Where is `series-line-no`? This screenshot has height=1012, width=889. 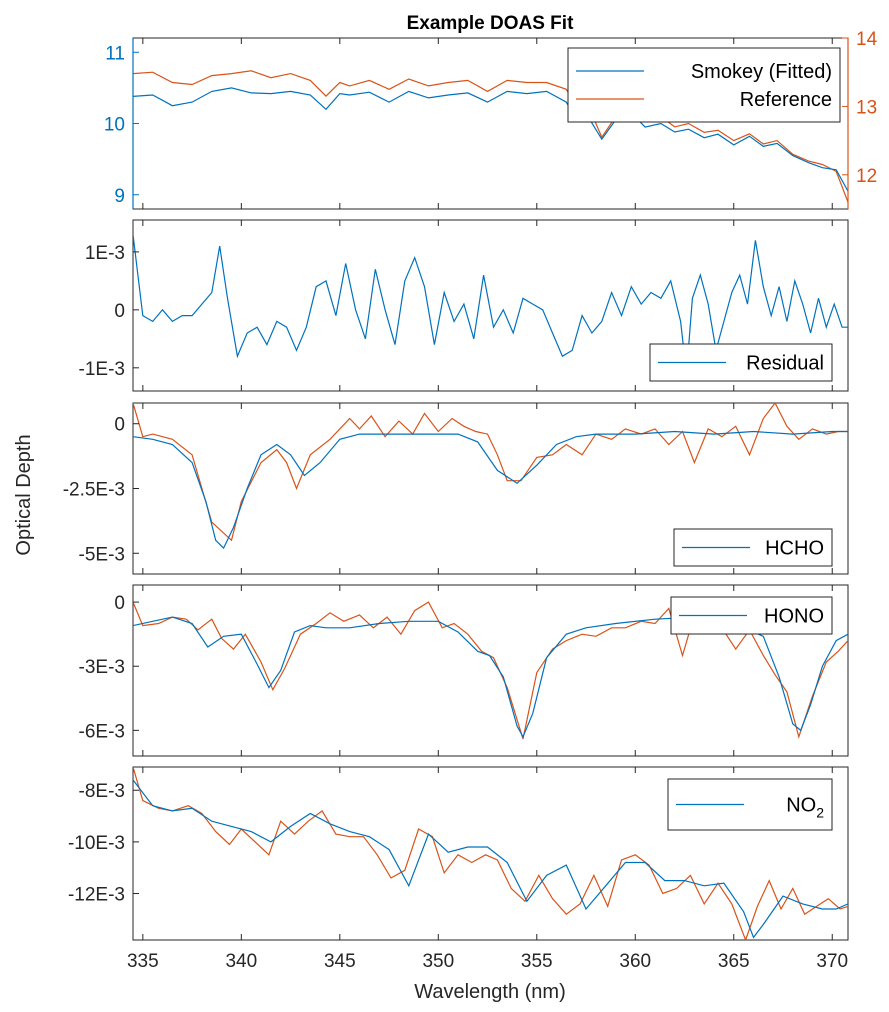
series-line-no is located at coordinates (490, 859).